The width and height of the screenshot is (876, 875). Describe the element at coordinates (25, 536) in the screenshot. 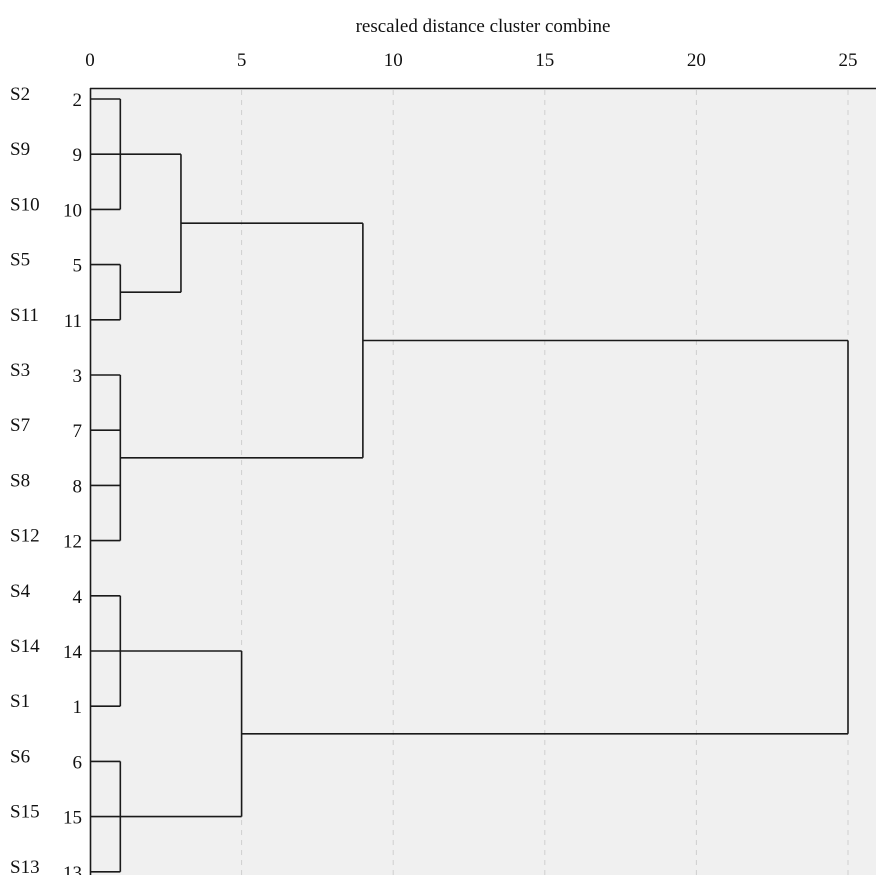

I see `leaf-name-label: S12` at that location.